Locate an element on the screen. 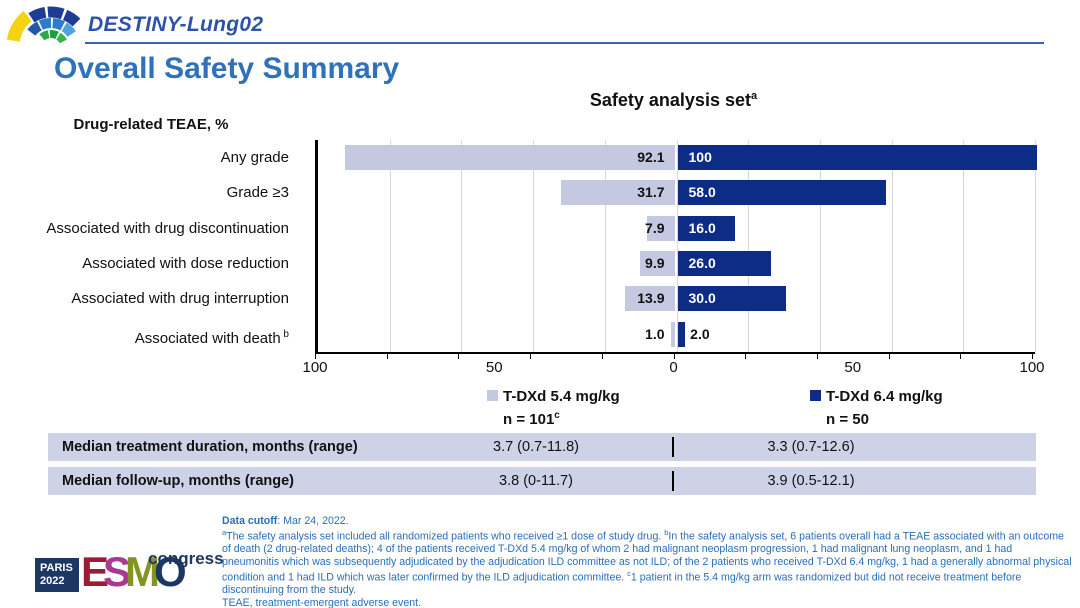 The height and width of the screenshot is (608, 1080). legend-n-label: n = 50 is located at coordinates (847, 419).